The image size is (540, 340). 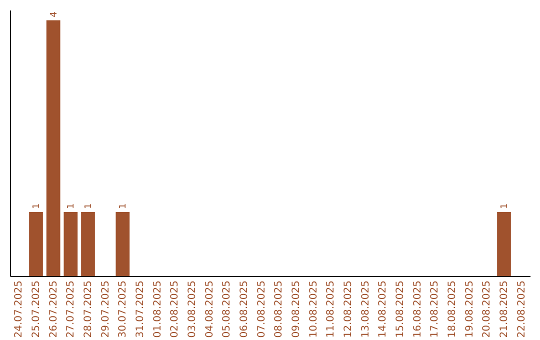 I want to click on x-tick-label: 25.07.2025, so click(x=36, y=309).